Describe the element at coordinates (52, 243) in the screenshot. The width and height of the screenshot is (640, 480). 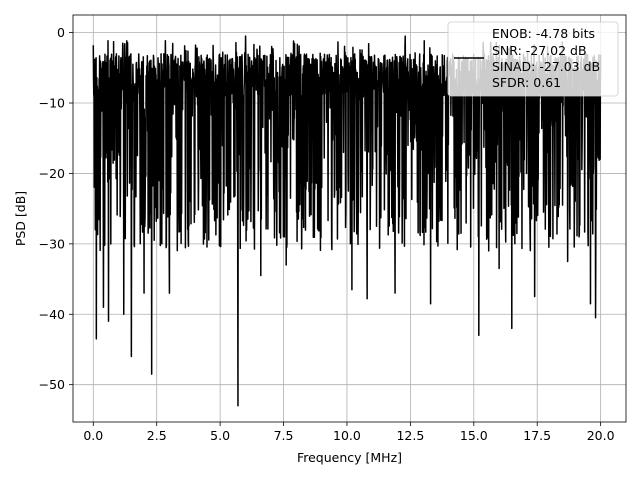
I see `y-tick-label: −30` at that location.